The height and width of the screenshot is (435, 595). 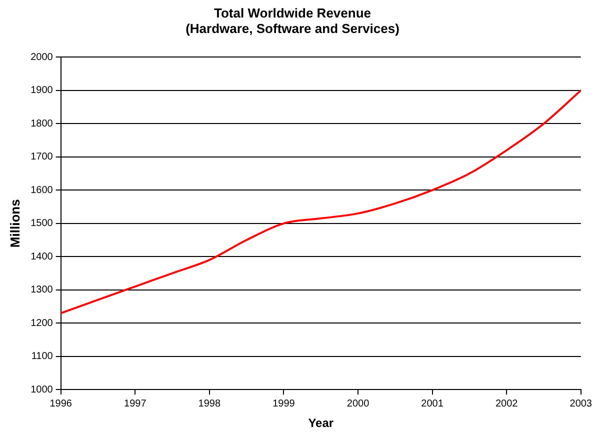 I want to click on x-tick-label: 2000, so click(x=358, y=404).